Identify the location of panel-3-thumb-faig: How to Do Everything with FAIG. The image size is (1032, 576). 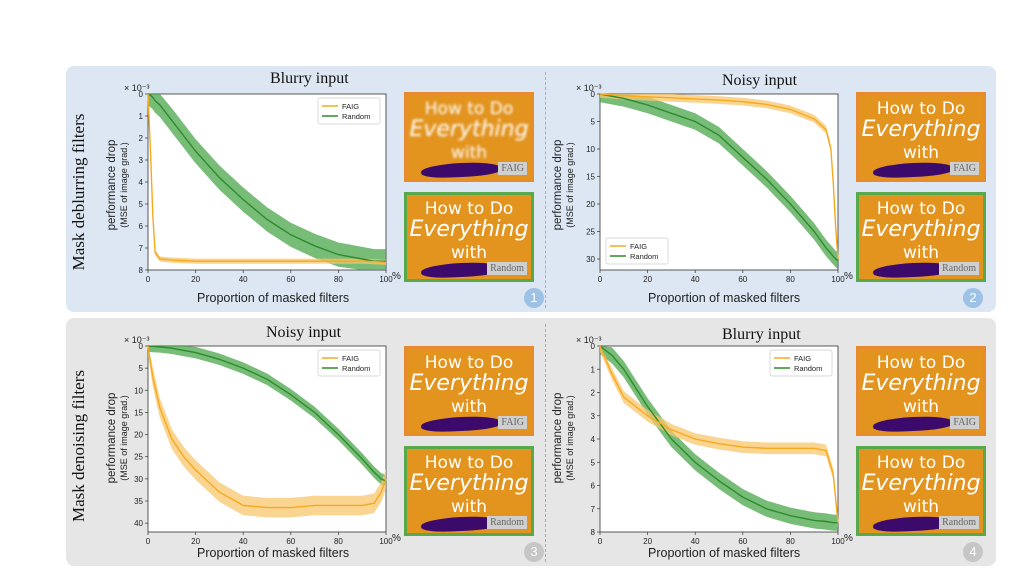
(469, 391).